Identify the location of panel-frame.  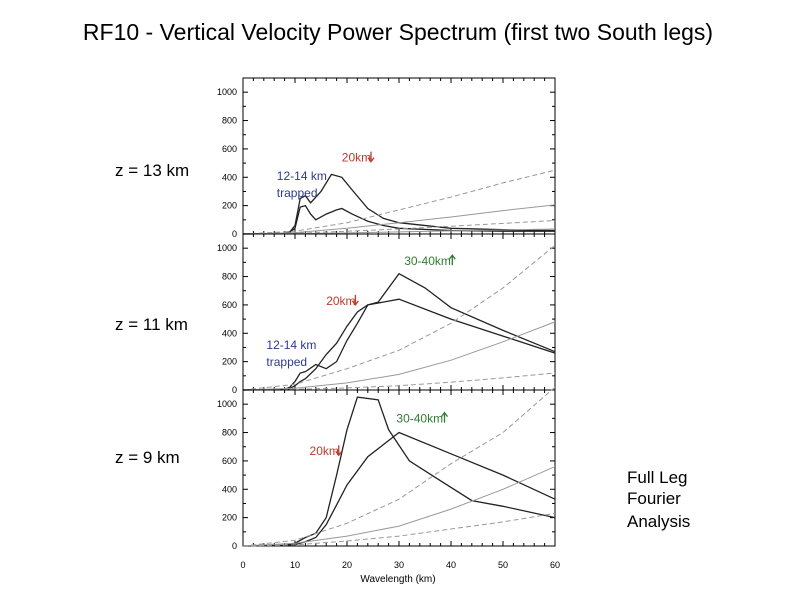
(399, 156).